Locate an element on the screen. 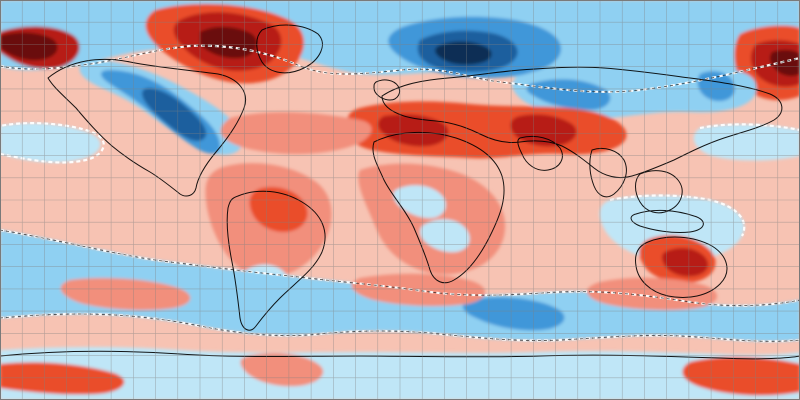  south-pacific-warm-ribbon is located at coordinates (125, 294).